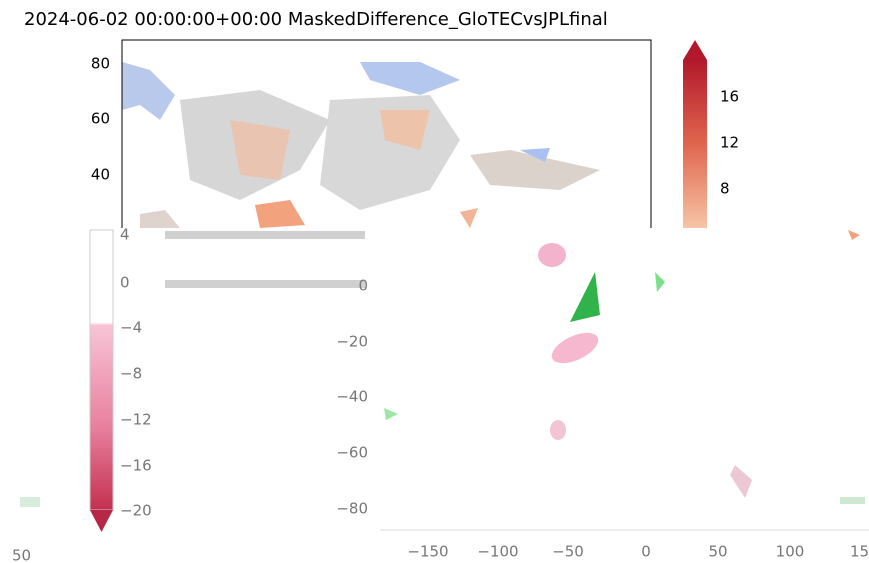 The width and height of the screenshot is (869, 563). I want to click on y-tick-label: 80, so click(100, 64).